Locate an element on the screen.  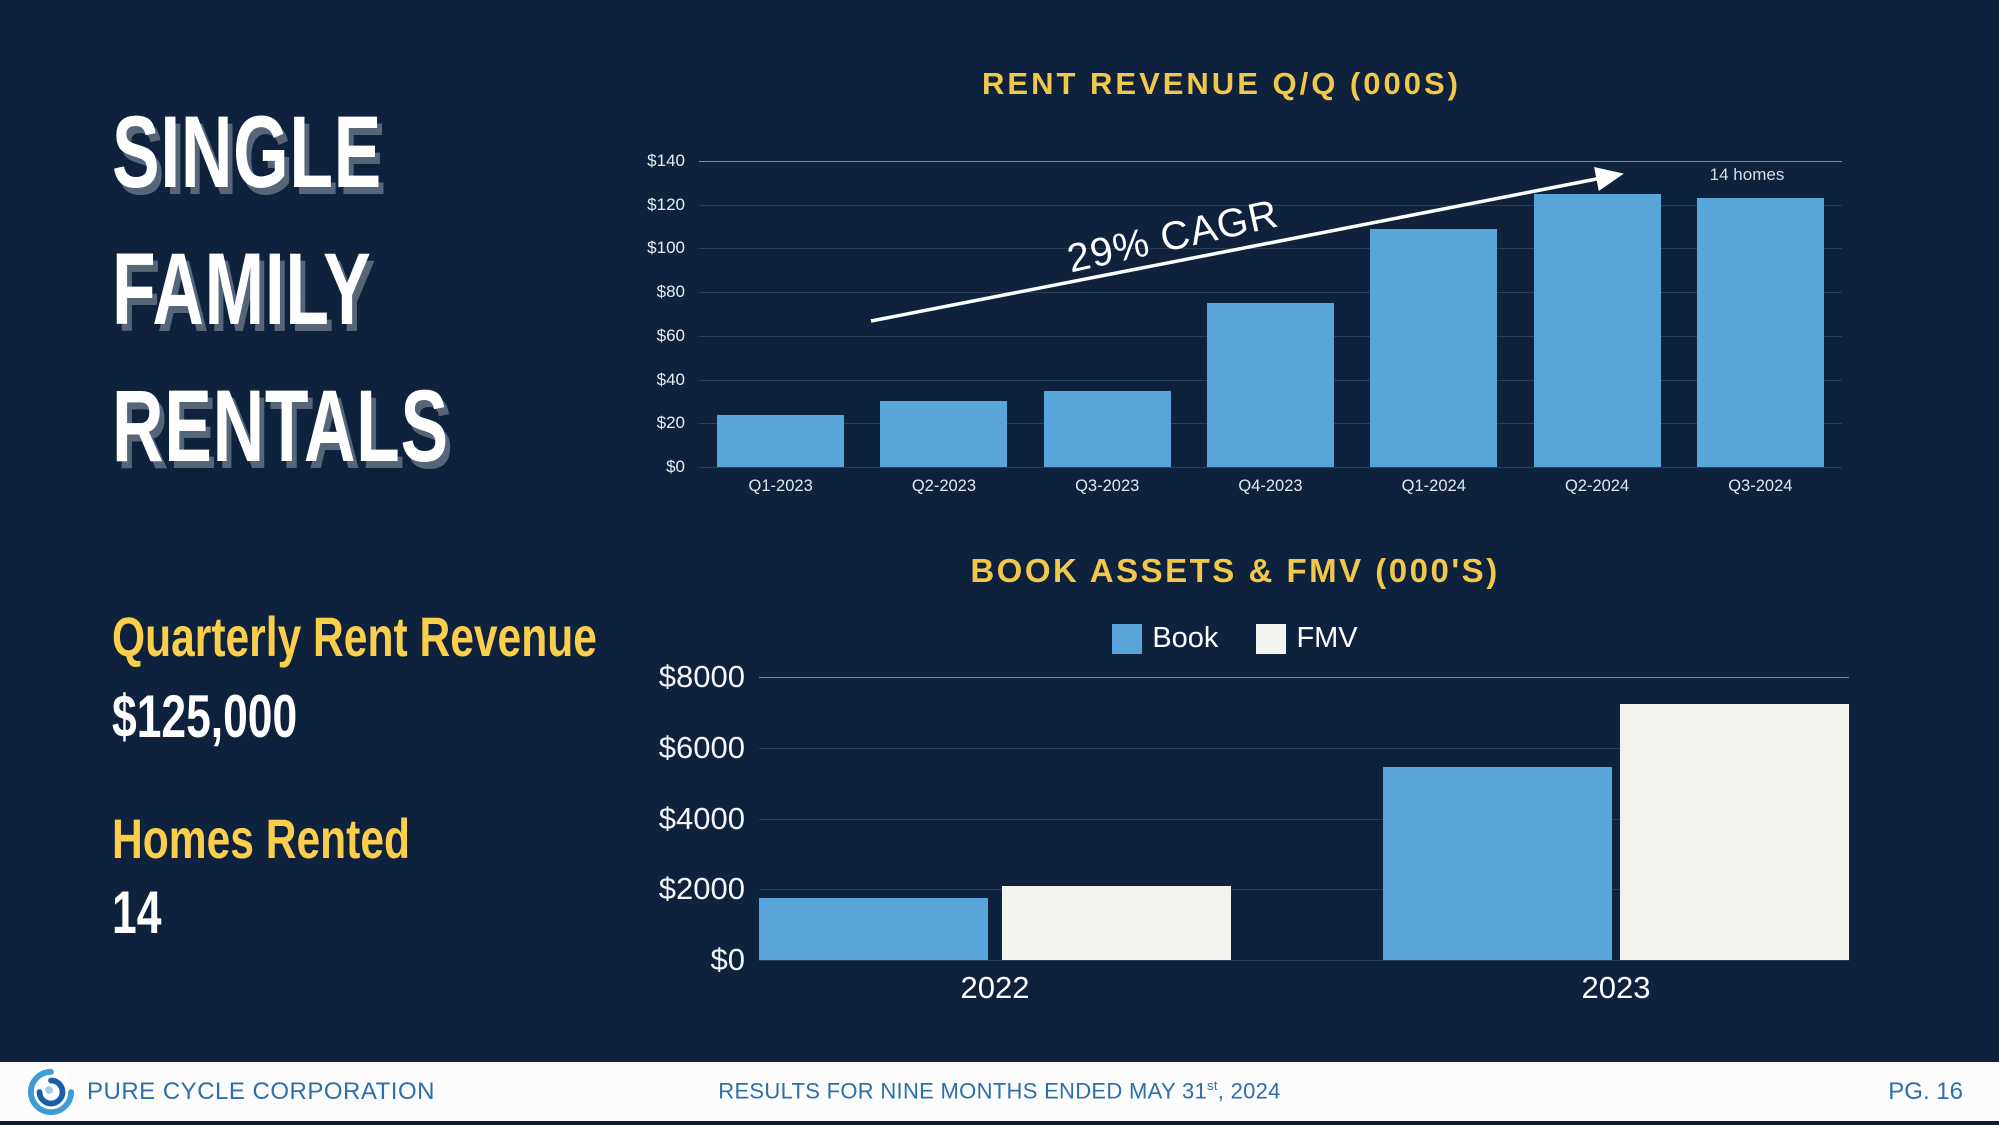
rent-bar-Q3-2023 is located at coordinates (1107, 428).